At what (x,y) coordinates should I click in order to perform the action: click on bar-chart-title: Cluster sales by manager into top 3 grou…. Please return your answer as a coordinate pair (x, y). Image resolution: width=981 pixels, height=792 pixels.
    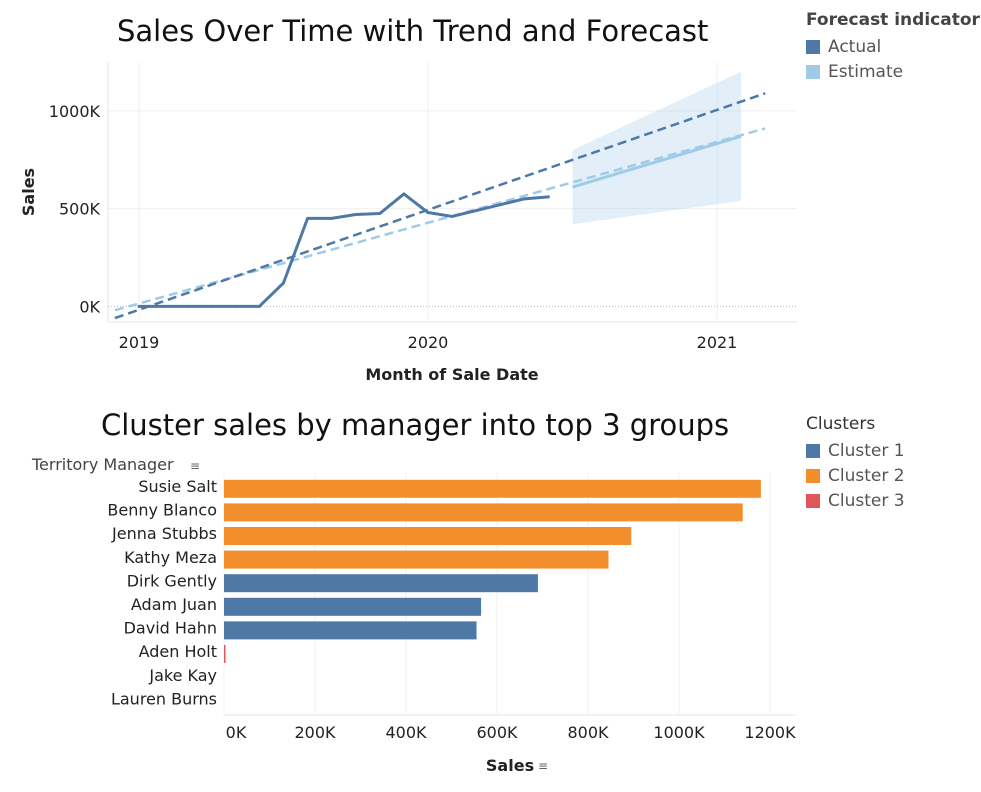
    Looking at the image, I should click on (415, 425).